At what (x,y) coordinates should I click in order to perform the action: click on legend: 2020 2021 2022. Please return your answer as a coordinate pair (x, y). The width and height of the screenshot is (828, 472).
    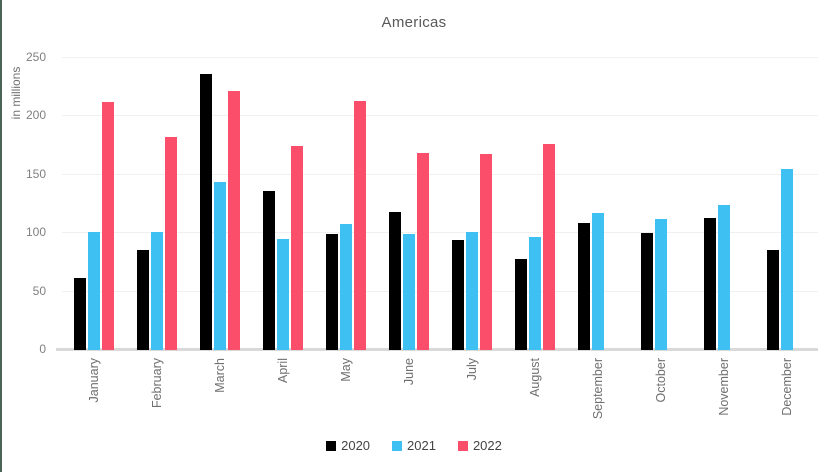
    Looking at the image, I should click on (414, 445).